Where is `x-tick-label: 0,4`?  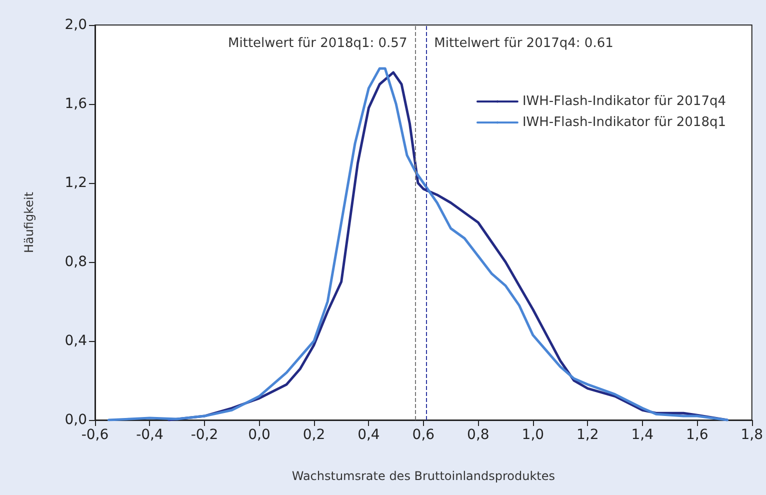 x-tick-label: 0,4 is located at coordinates (369, 435).